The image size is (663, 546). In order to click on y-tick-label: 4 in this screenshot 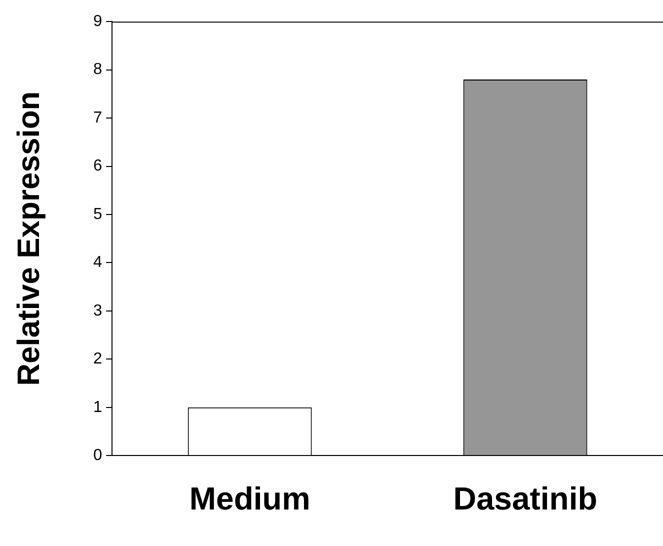, I will do `click(97, 263)`.